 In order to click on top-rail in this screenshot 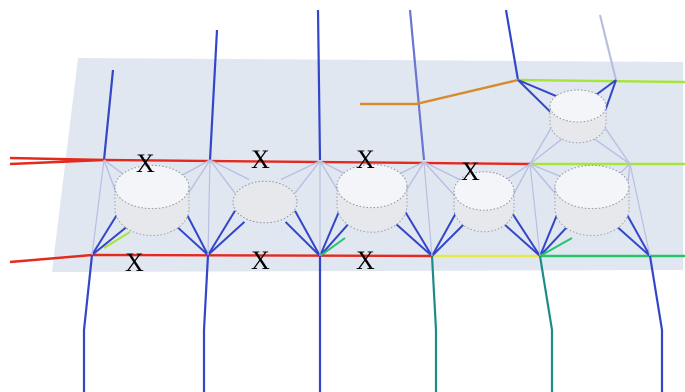, I will do `click(57, 162)`.